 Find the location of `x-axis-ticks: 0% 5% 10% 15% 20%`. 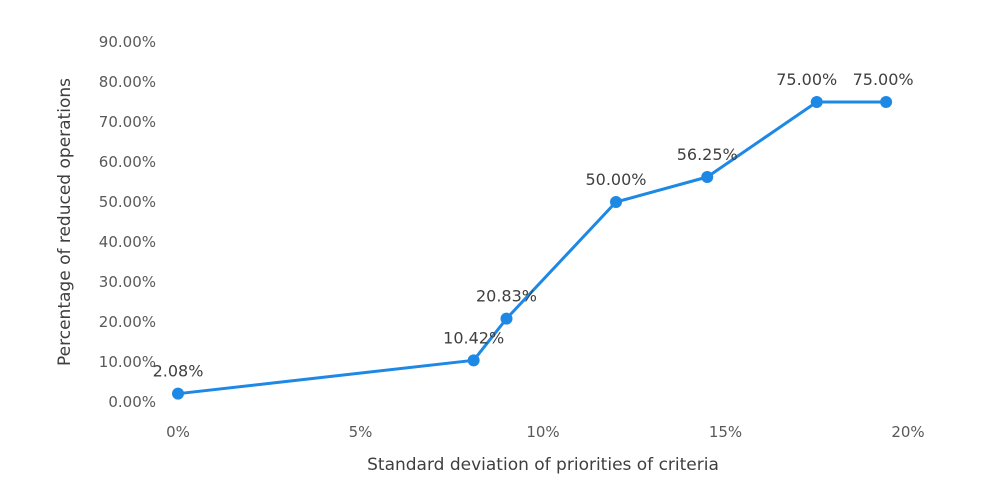

x-axis-ticks: 0% 5% 10% 15% 20% is located at coordinates (545, 432).